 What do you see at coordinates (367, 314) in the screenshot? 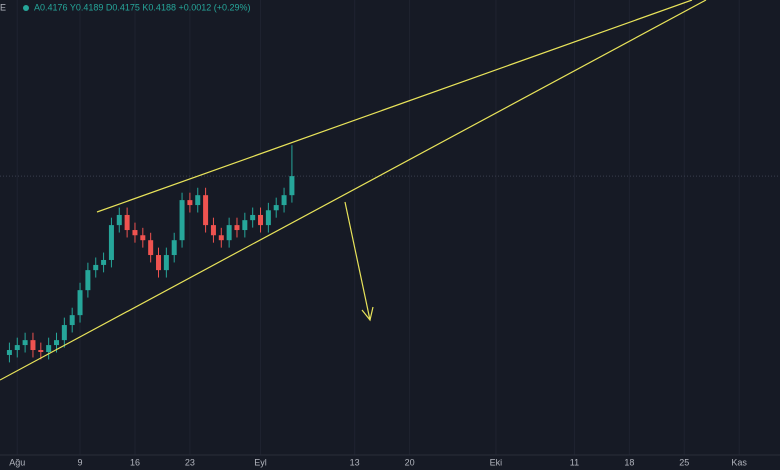
I see `arrow-head` at bounding box center [367, 314].